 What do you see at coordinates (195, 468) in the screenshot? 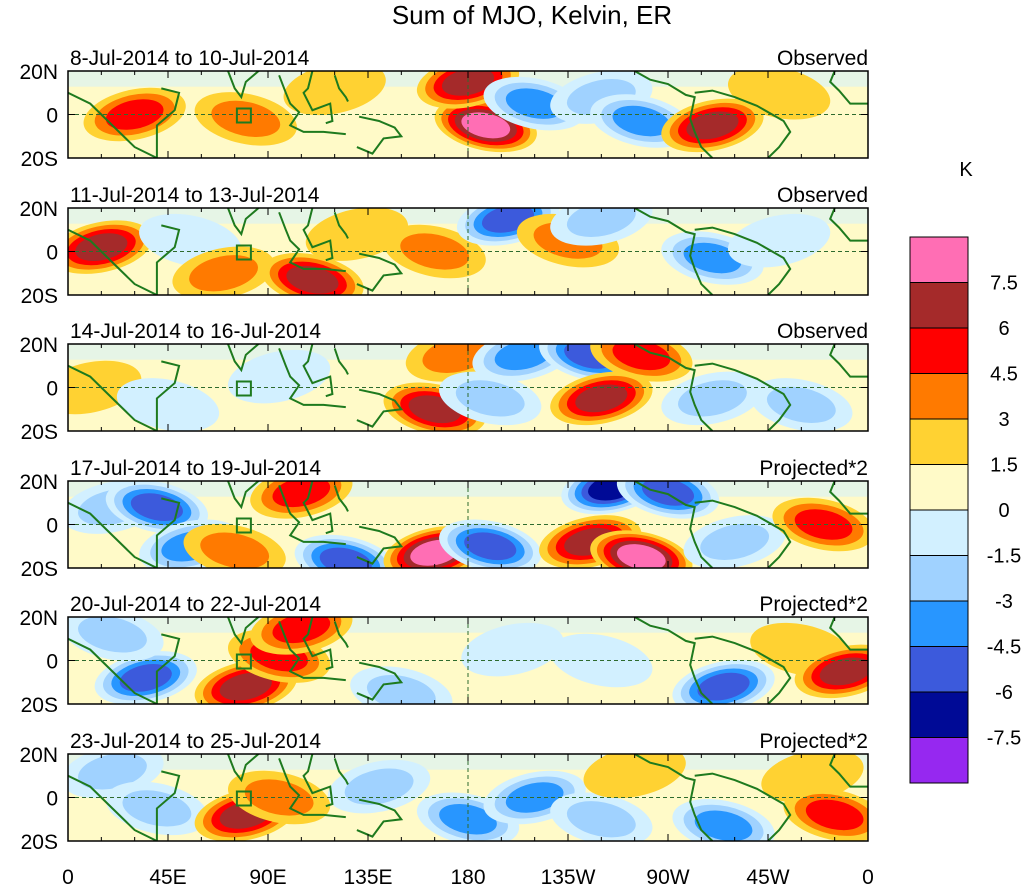
I see `panel-date-range: 17-Jul-2014 to 19-Jul-2014` at bounding box center [195, 468].